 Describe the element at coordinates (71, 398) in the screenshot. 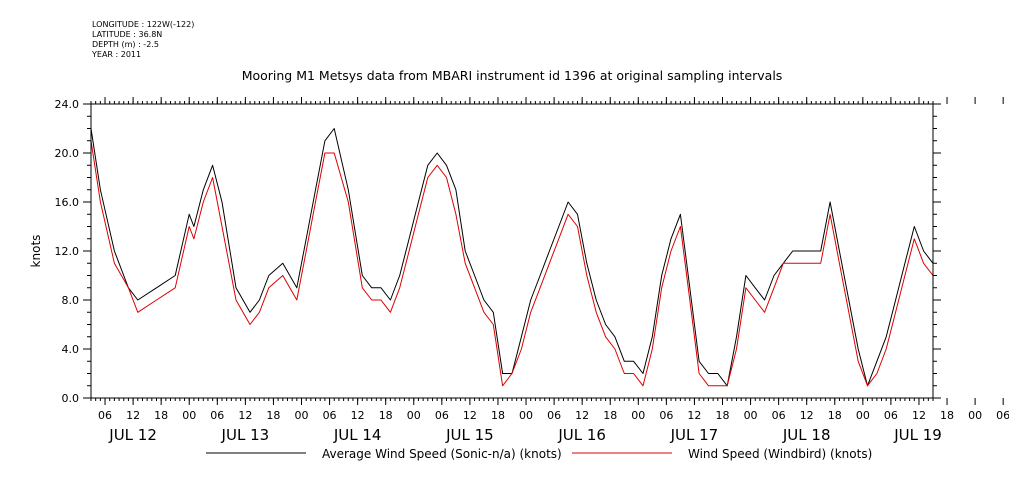

I see `y-tick-label: 0.0` at that location.